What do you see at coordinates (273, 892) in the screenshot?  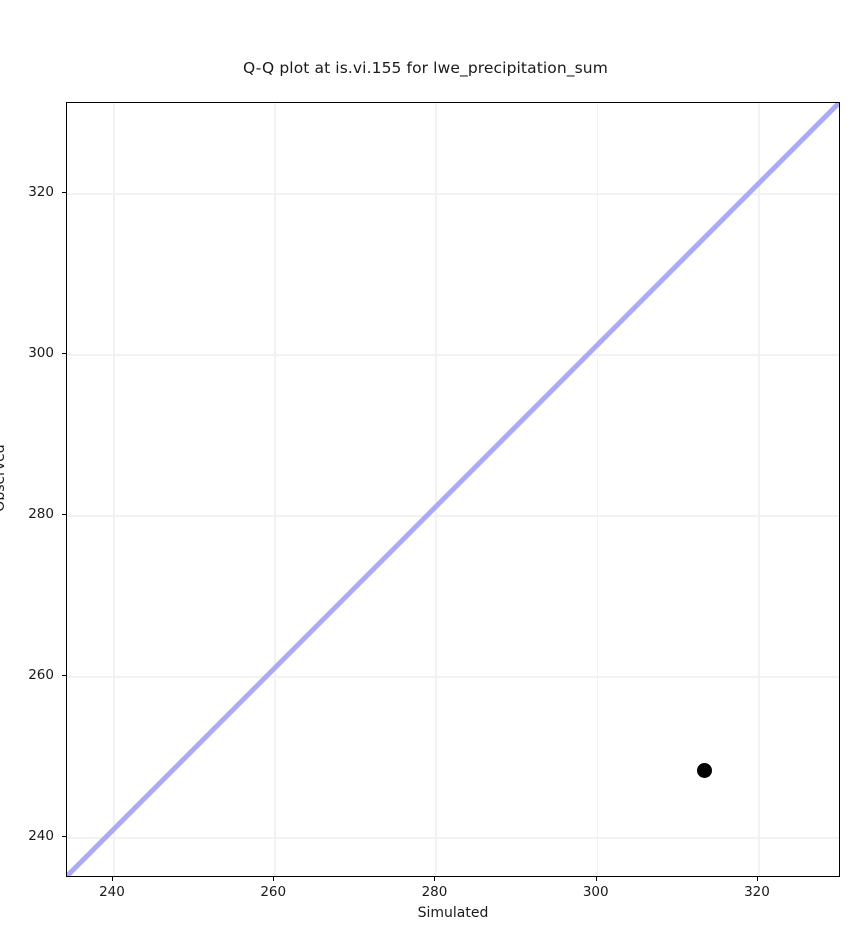 I see `x-tick-label: 260` at bounding box center [273, 892].